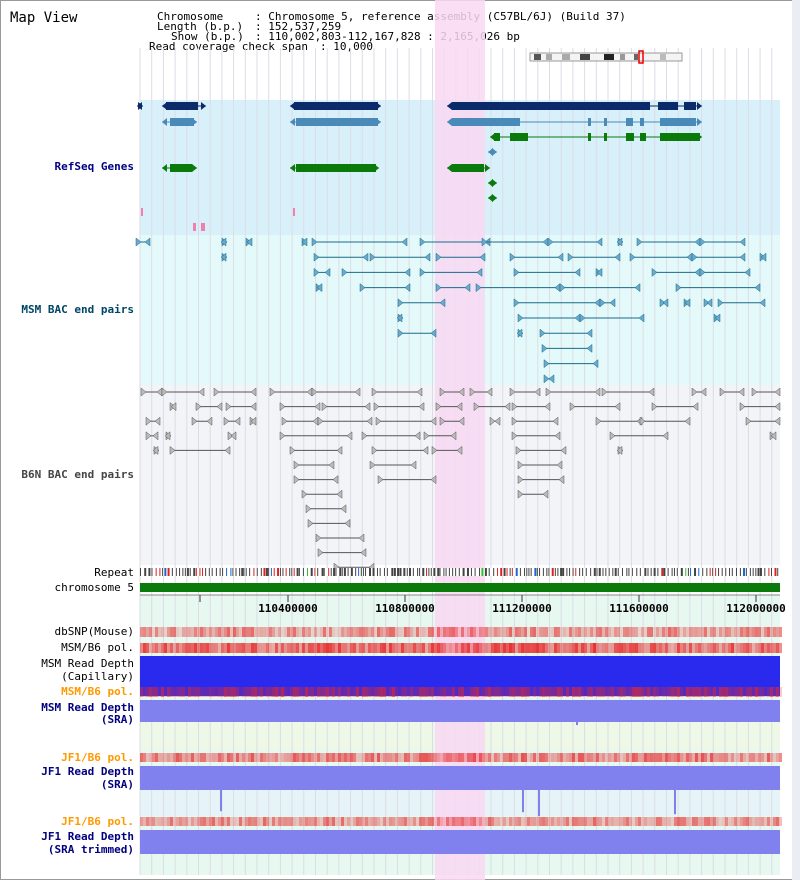 This screenshot has height=880, width=800. I want to click on track-label-jf1-b6-pol: JF1/B6 pol., so click(97, 757).